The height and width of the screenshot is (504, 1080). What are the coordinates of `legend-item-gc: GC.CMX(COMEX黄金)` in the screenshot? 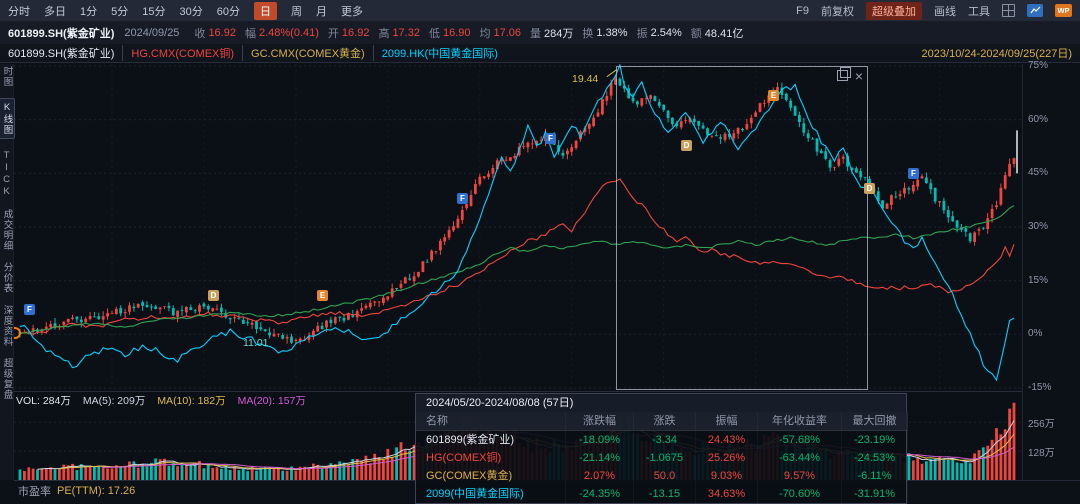 It's located at (307, 53).